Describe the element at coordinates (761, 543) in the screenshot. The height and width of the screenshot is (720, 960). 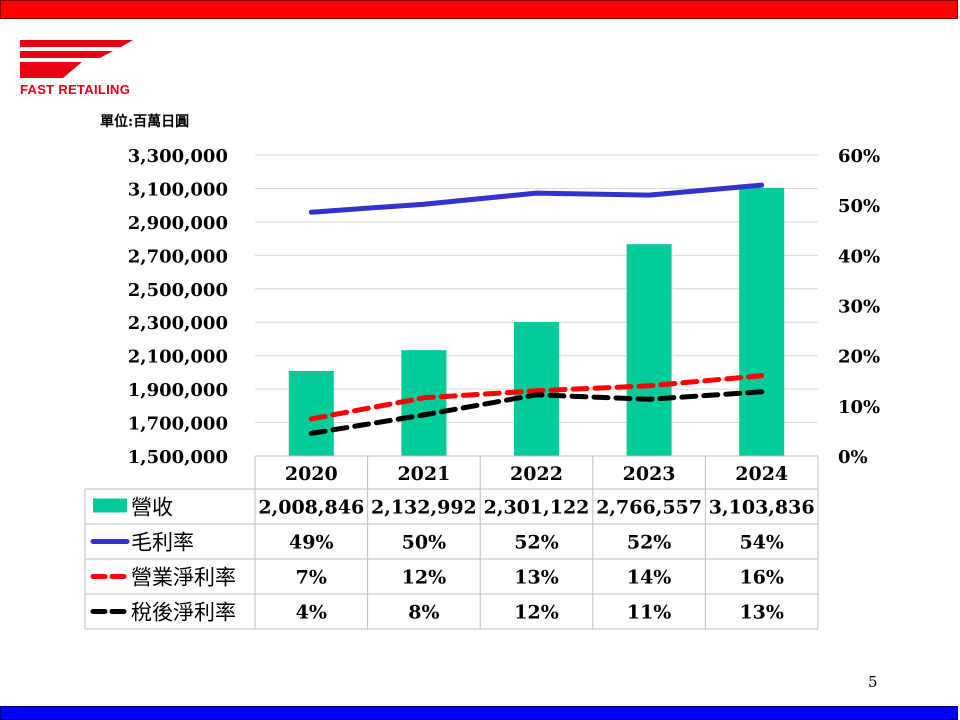
I see `table-cell: 54%` at that location.